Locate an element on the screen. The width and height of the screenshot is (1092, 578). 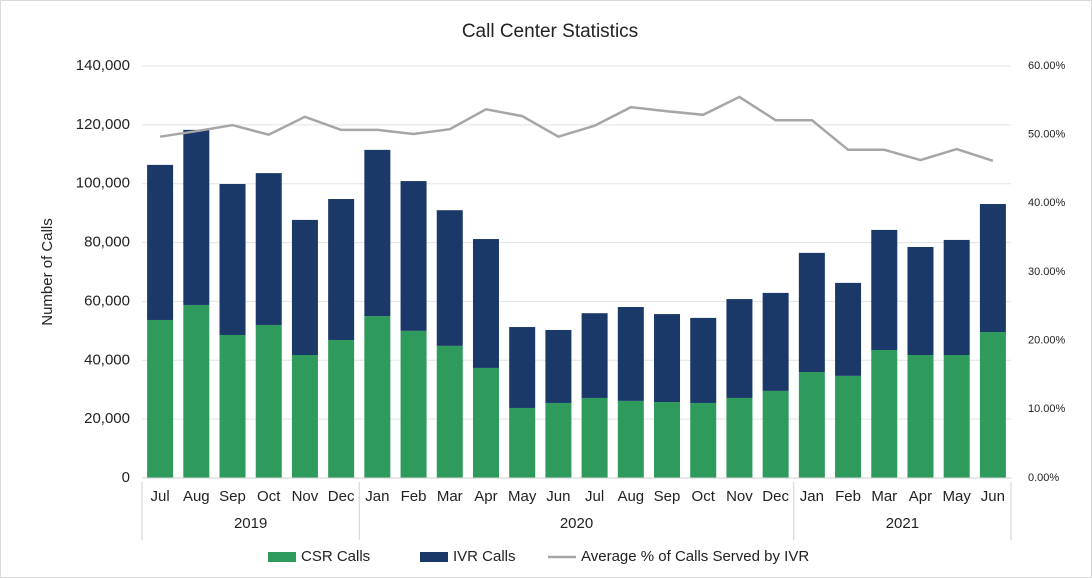
y-tick-label: 120,000 is located at coordinates (103, 124).